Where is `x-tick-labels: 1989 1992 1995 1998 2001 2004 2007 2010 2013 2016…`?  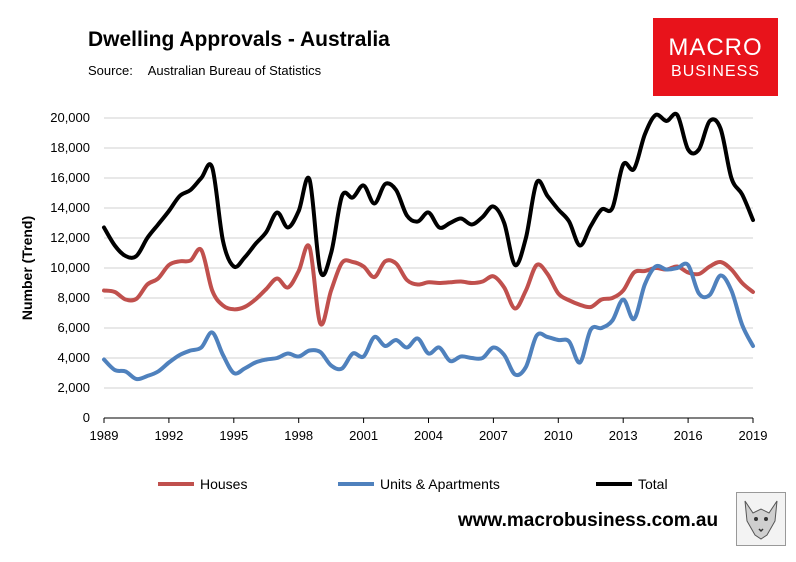
x-tick-labels: 1989 1992 1995 1998 2001 2004 2007 2010 2013 2016… is located at coordinates (429, 435).